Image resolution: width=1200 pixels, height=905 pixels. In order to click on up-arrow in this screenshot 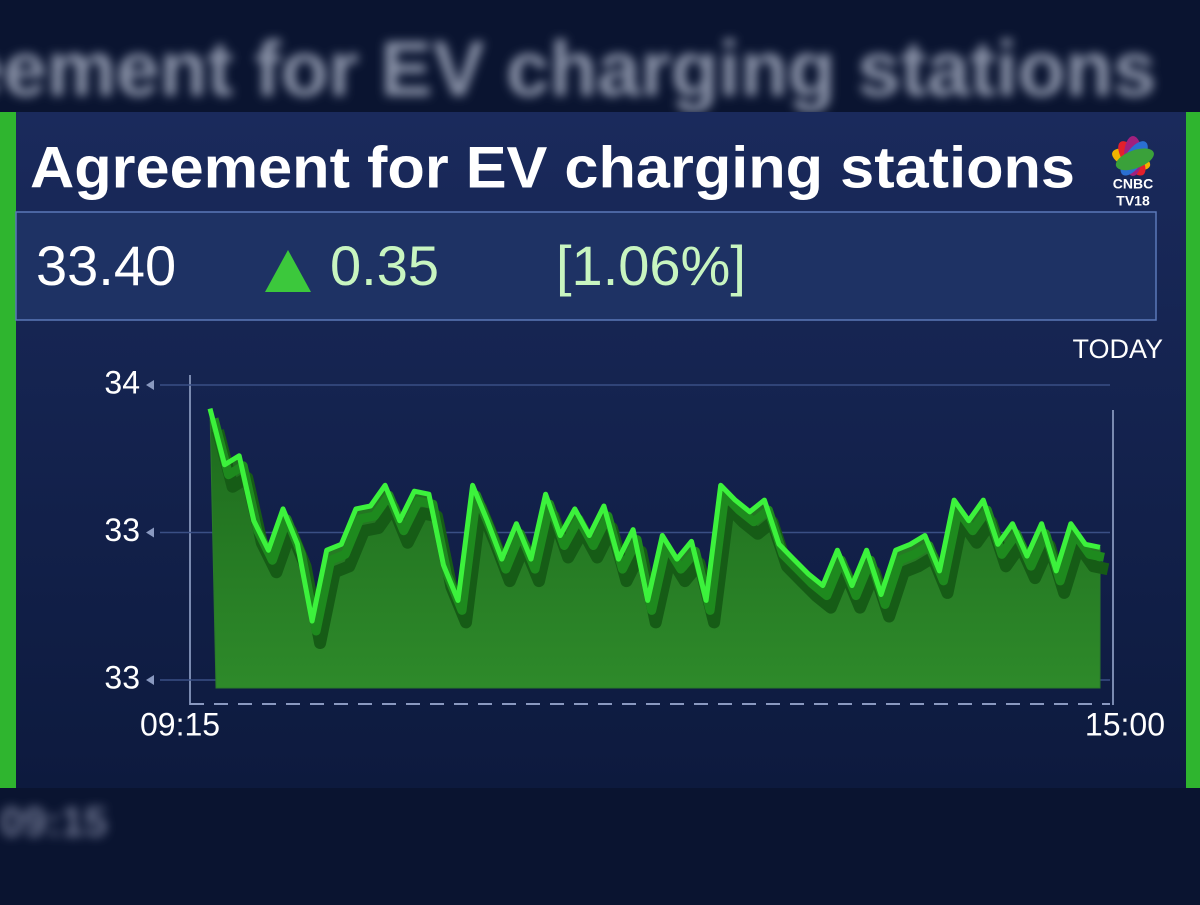, I will do `click(288, 271)`.